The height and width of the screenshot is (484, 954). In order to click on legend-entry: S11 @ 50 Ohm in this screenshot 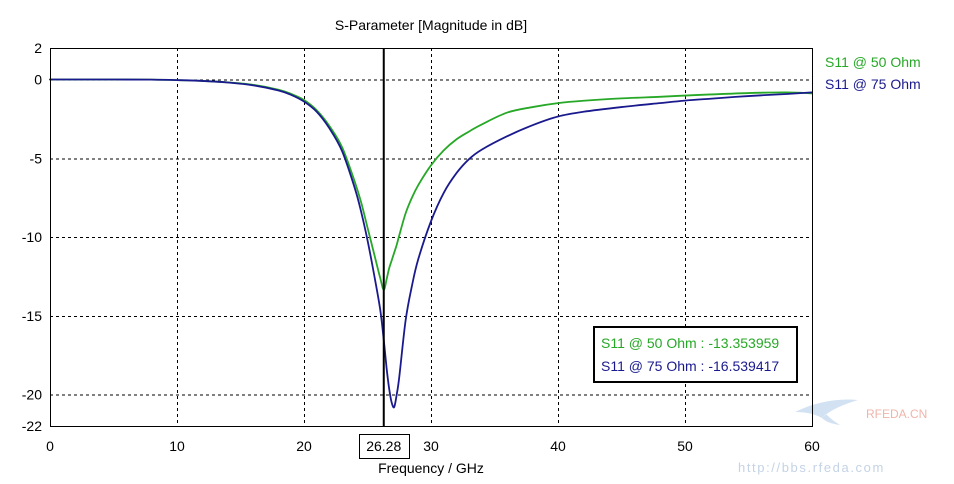, I will do `click(873, 62)`.